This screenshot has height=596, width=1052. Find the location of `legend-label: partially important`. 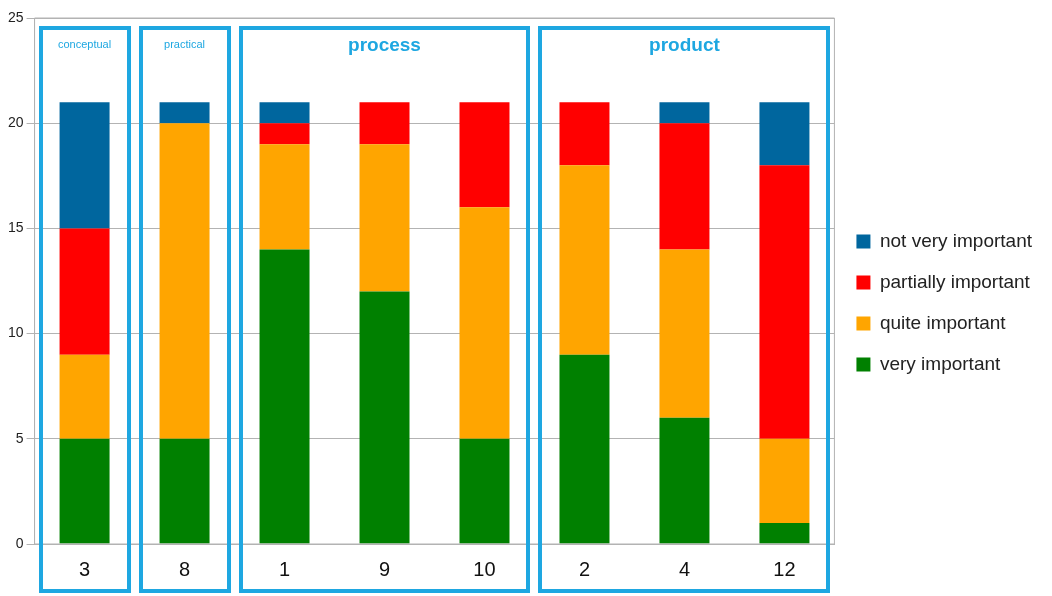

legend-label: partially important is located at coordinates (955, 281).